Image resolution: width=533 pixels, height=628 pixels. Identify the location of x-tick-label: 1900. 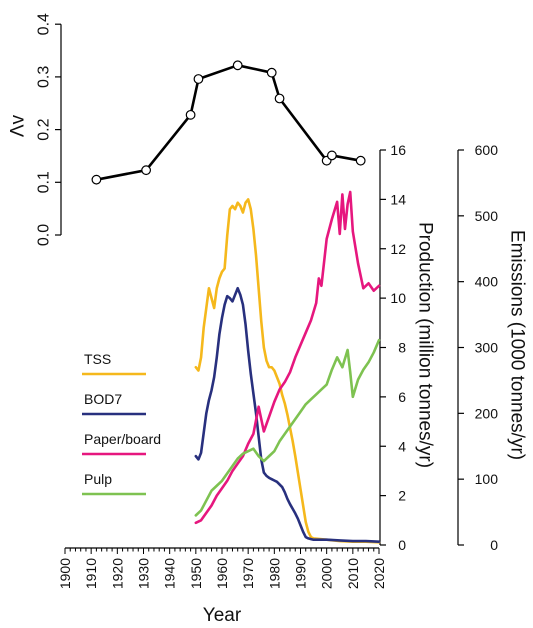
(65, 573).